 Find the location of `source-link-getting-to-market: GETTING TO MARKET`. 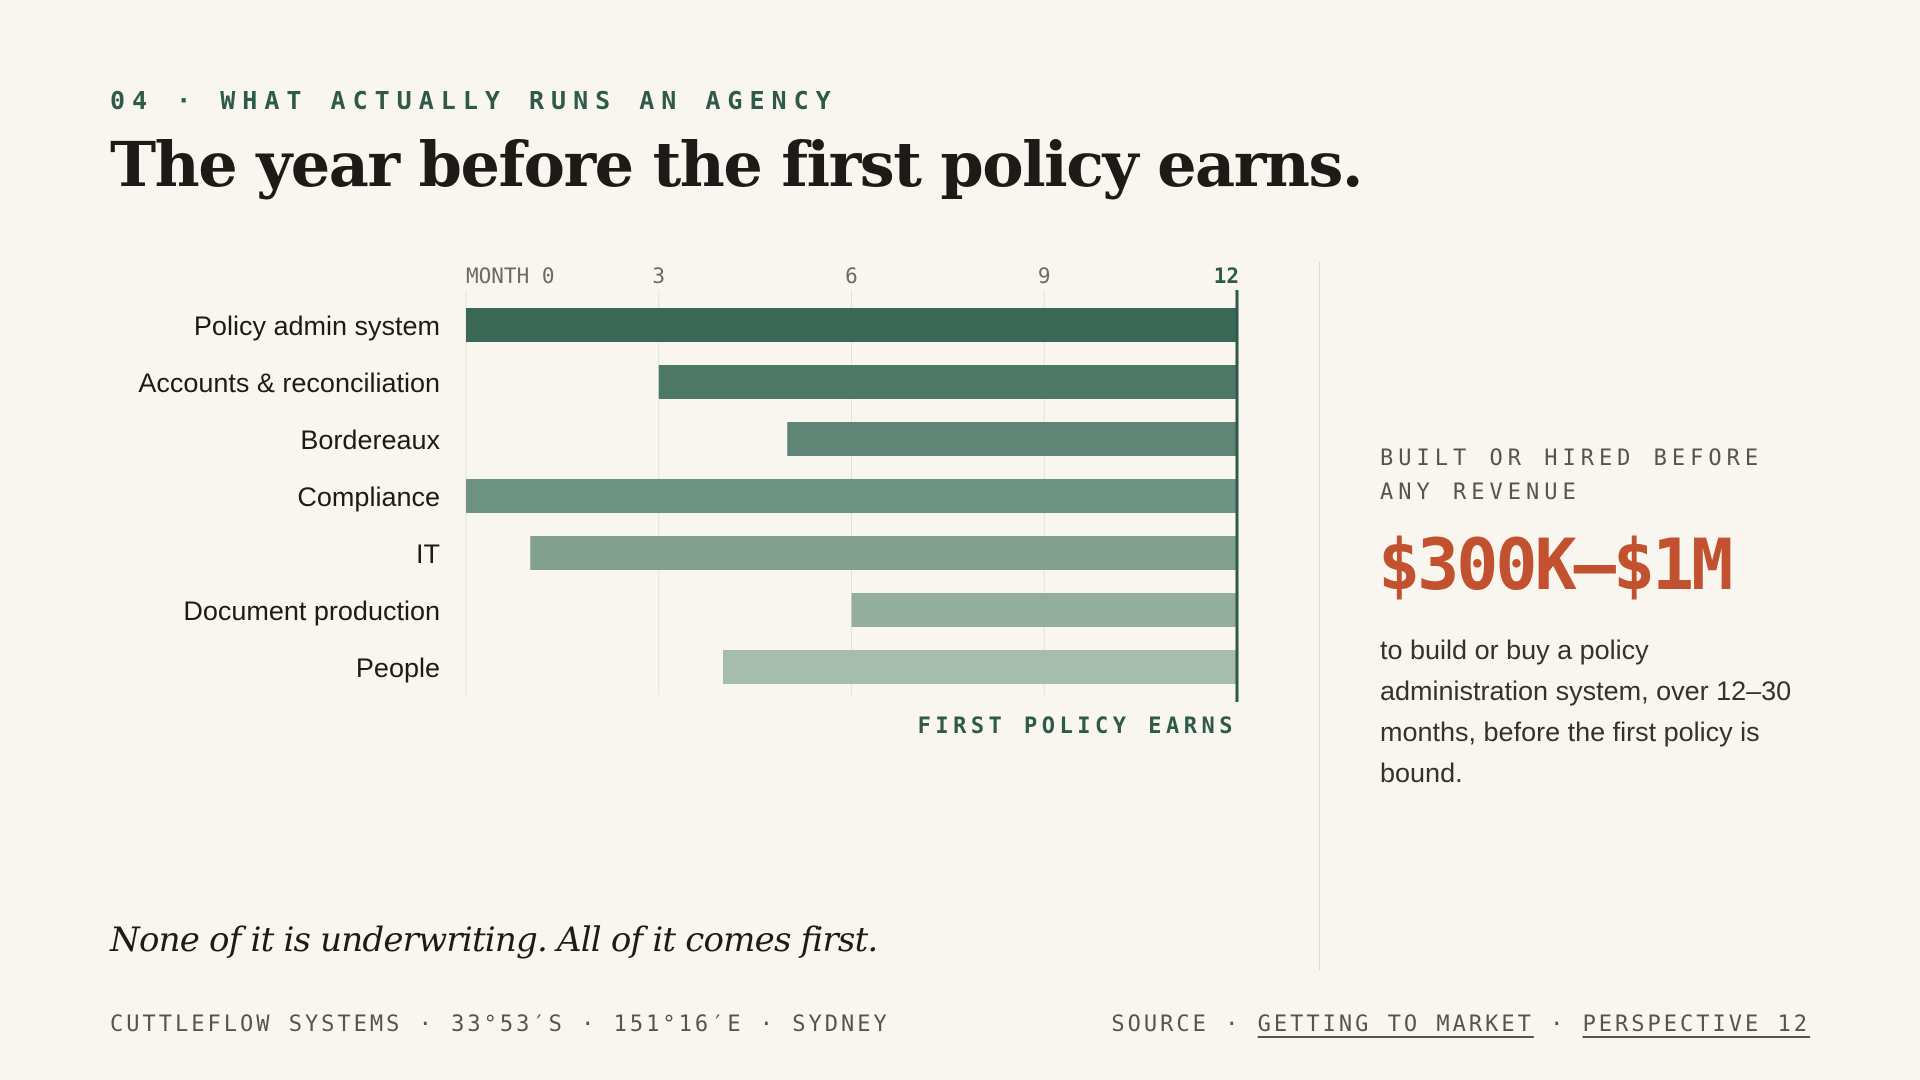

source-link-getting-to-market: GETTING TO MARKET is located at coordinates (1395, 1024).